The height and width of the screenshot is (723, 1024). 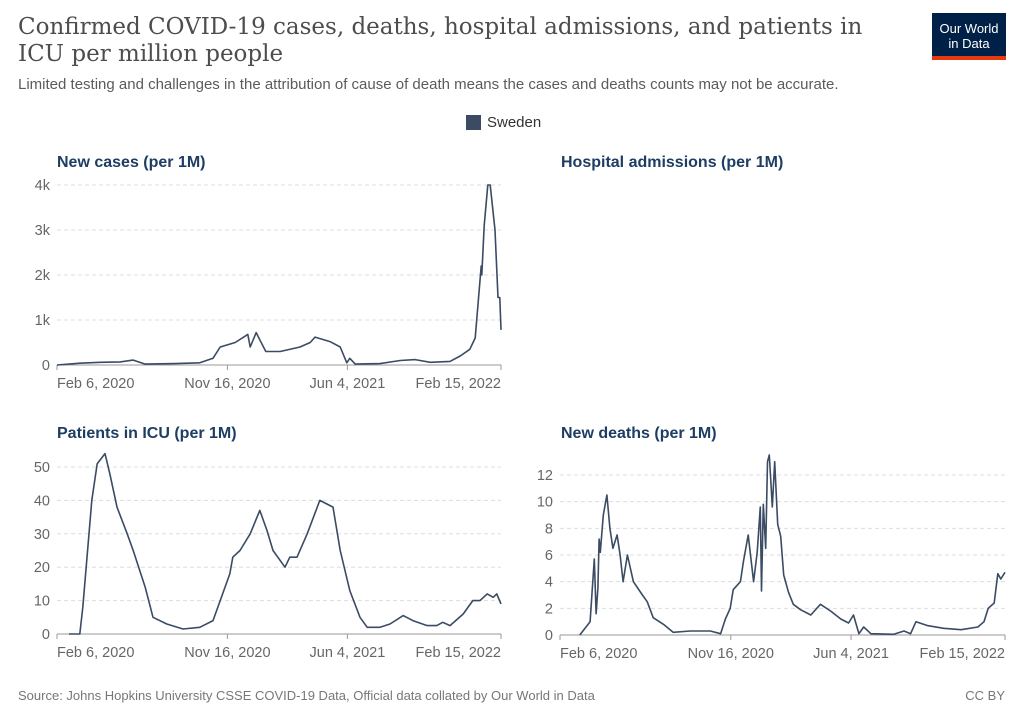 What do you see at coordinates (514, 122) in the screenshot?
I see `legend-label: Sweden` at bounding box center [514, 122].